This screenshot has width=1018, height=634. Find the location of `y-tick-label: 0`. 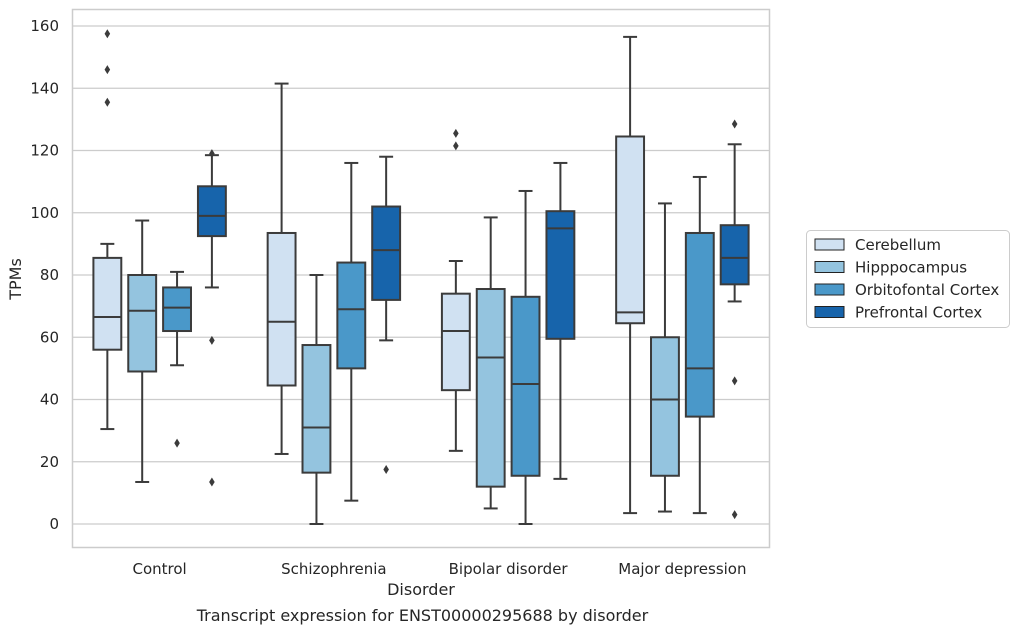

y-tick-label: 0 is located at coordinates (54, 524).